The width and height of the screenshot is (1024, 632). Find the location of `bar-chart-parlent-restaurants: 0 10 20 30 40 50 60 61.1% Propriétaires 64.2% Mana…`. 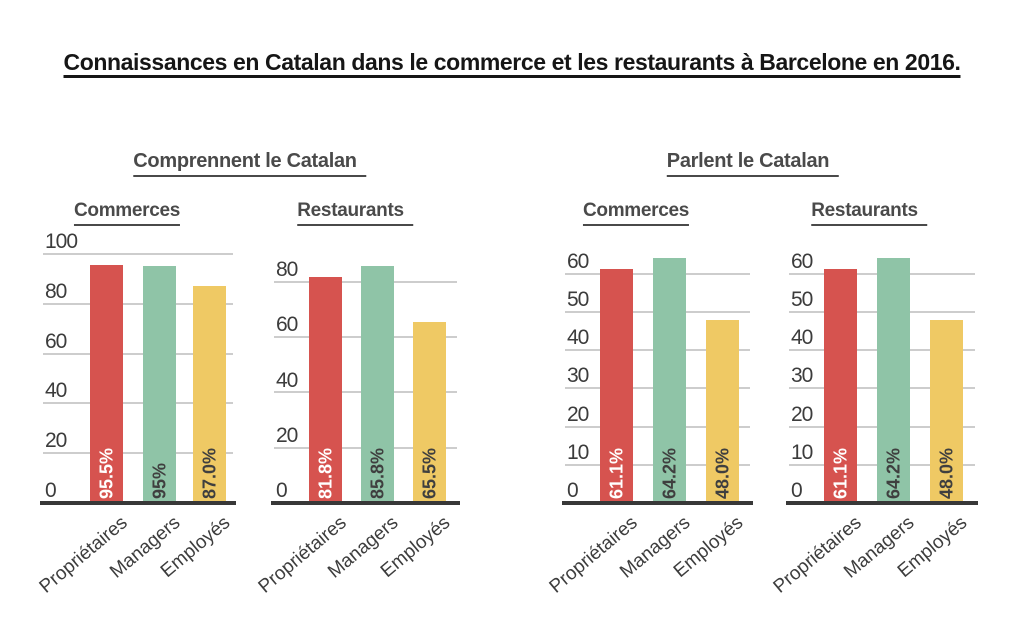

bar-chart-parlent-restaurants: 0 10 20 30 40 50 60 61.1% Propriétaires 64.2% Mana… is located at coordinates (873, 419).